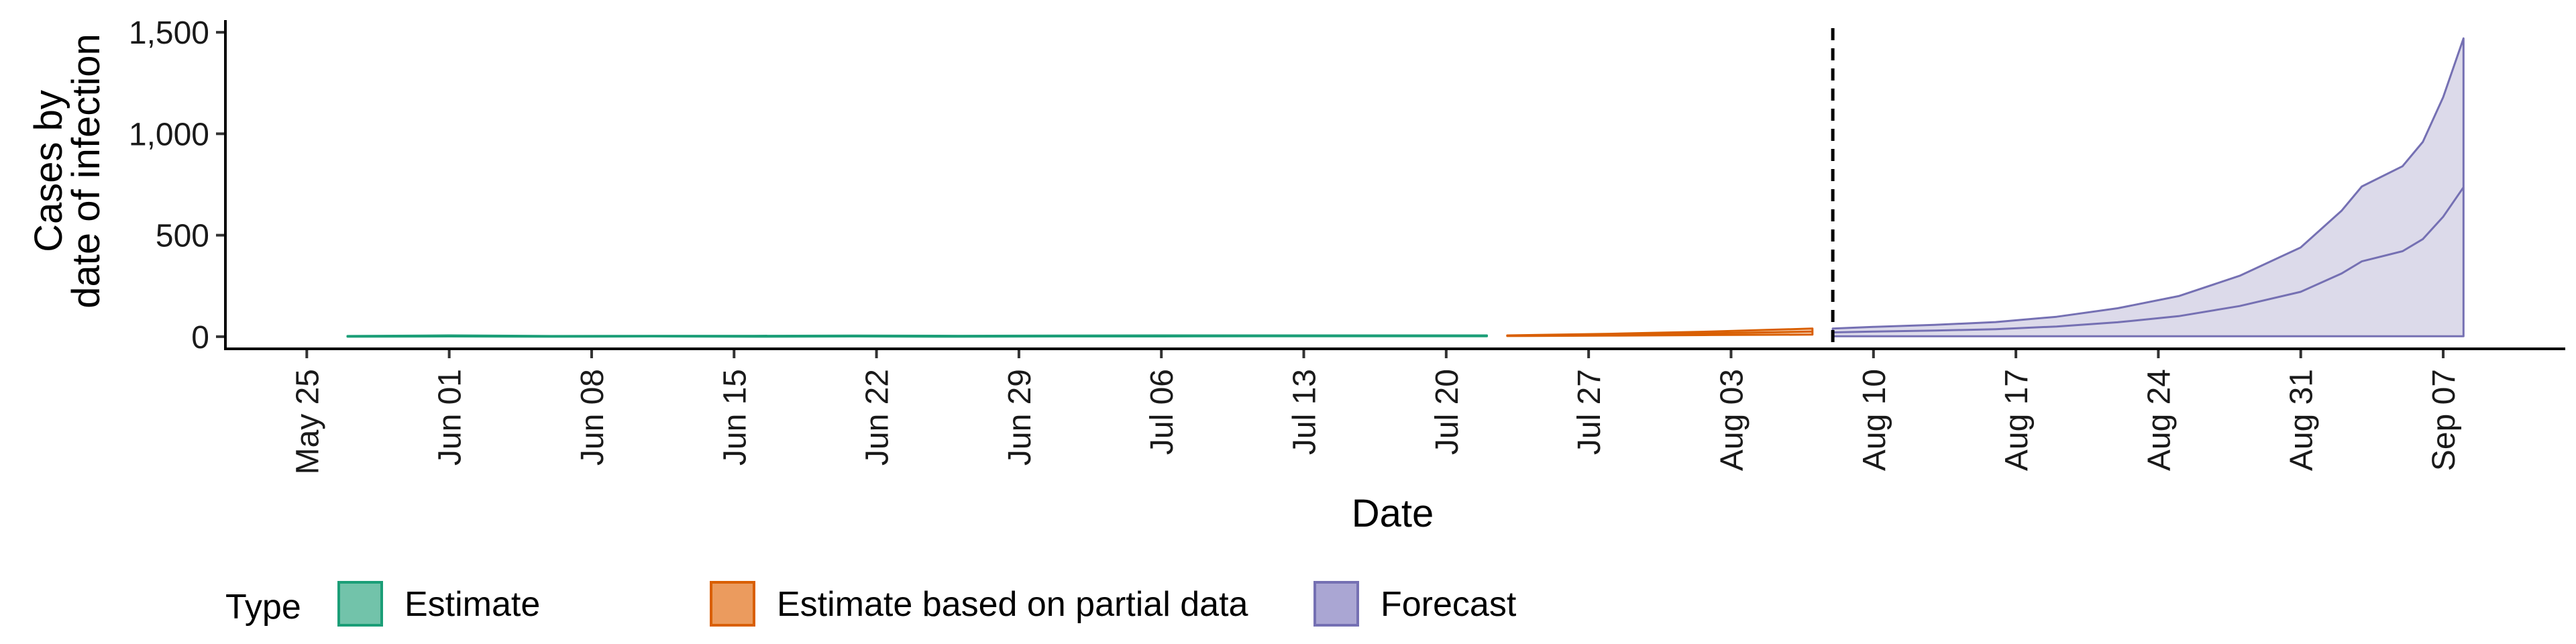  I want to click on x-tick-label: Jul 27, so click(1589, 412).